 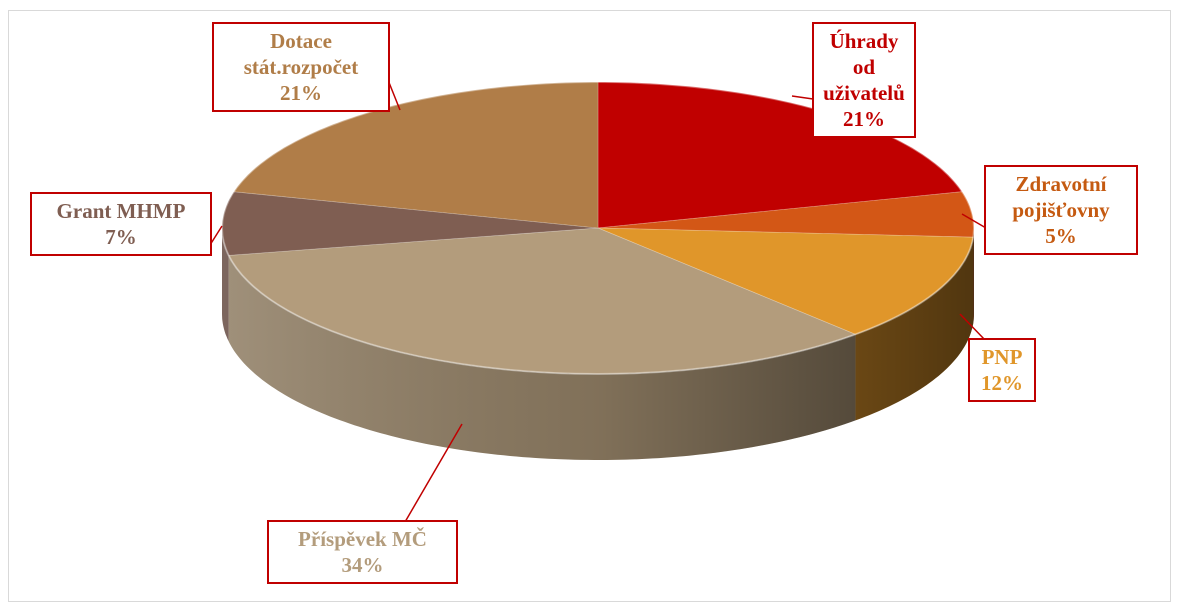 I want to click on data-label: Dotace stát.rozpočet 21%, so click(x=301, y=67).